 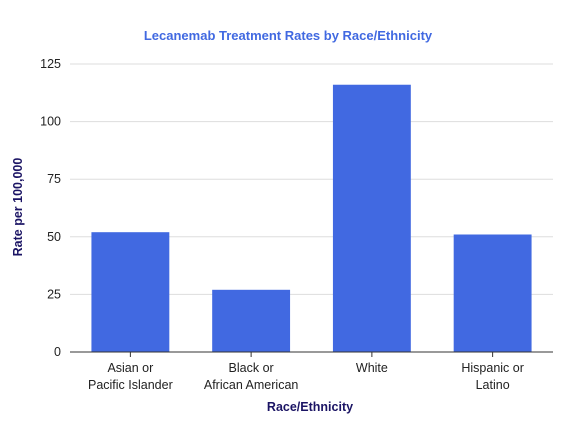 What do you see at coordinates (54, 237) in the screenshot?
I see `y-tick-label: 50` at bounding box center [54, 237].